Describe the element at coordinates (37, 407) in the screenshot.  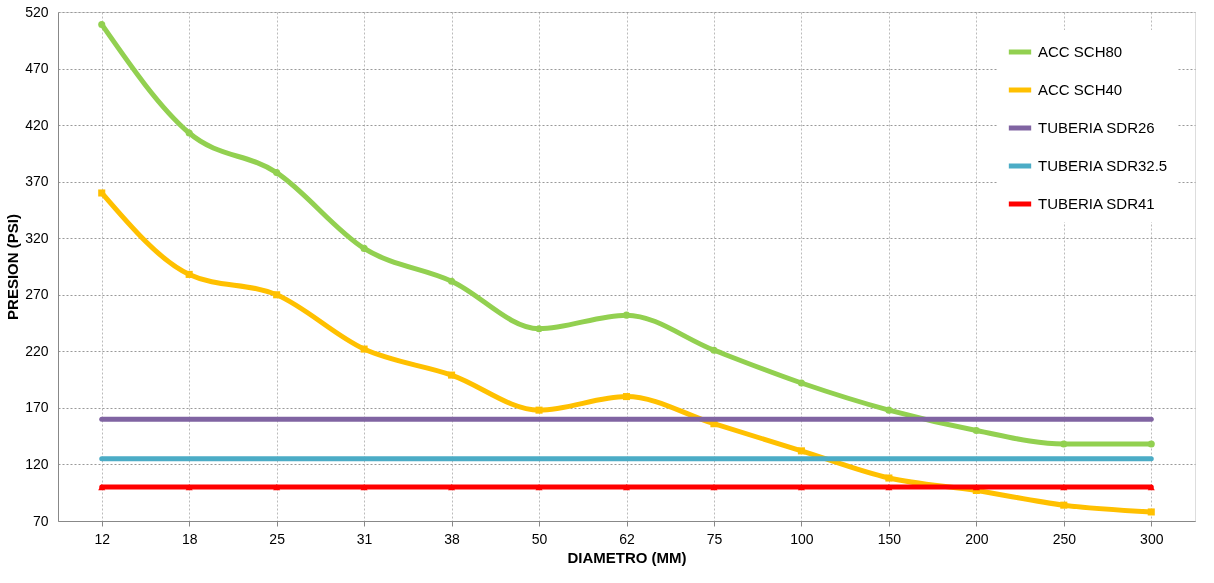
I see `y-tick-label: 170` at that location.